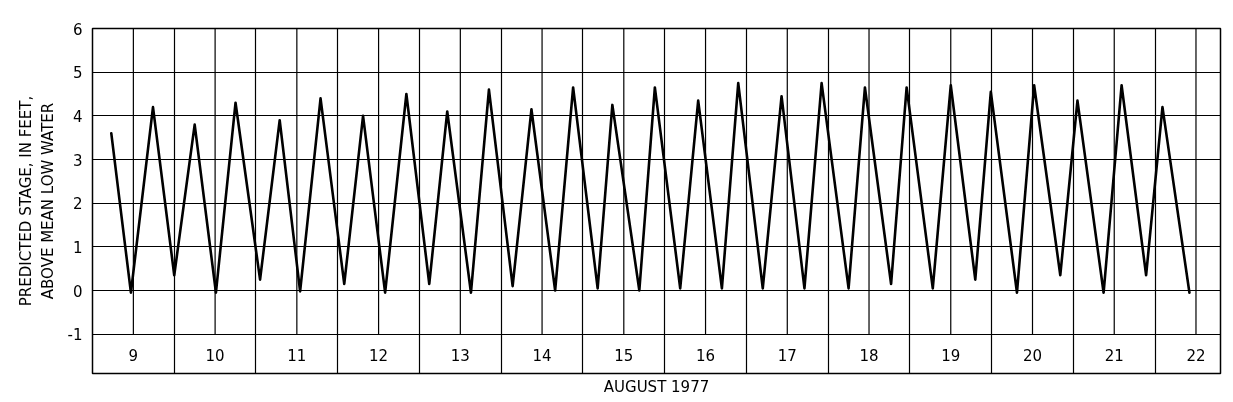  What do you see at coordinates (77, 73) in the screenshot?
I see `y-tick-label: 5` at bounding box center [77, 73].